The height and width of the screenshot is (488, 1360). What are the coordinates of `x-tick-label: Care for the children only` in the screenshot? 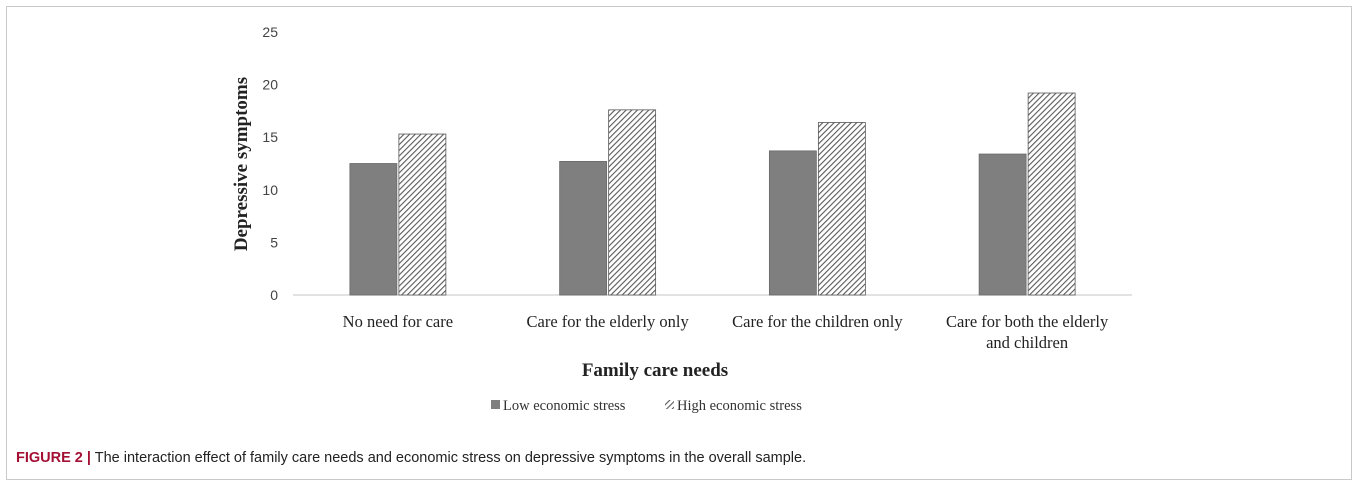 It's located at (817, 321).